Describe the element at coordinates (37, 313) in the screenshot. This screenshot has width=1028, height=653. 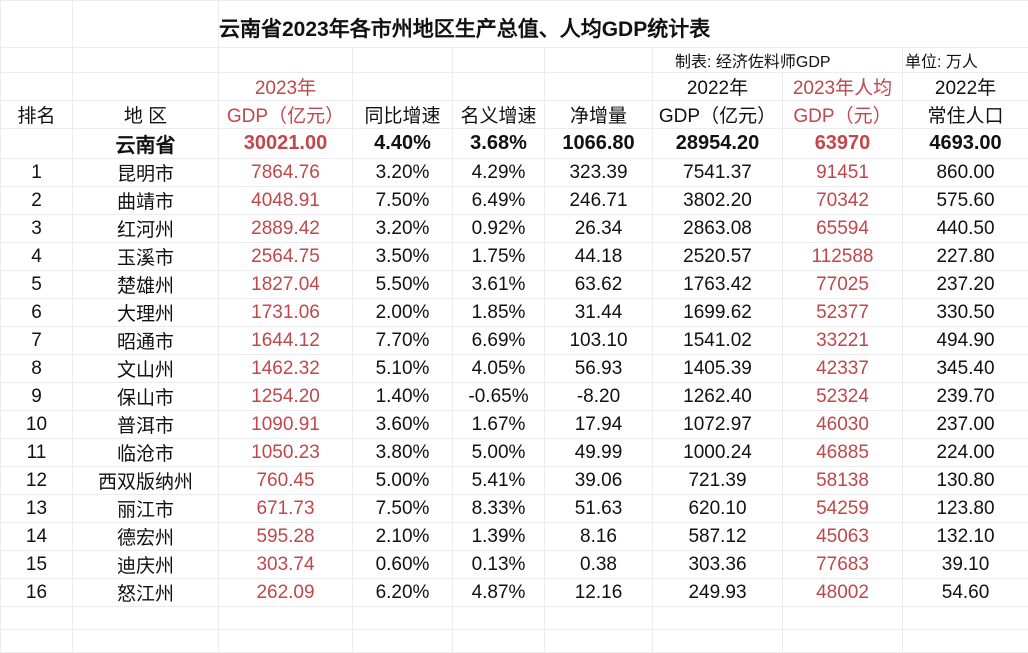
I see `cell-rank: 6` at that location.